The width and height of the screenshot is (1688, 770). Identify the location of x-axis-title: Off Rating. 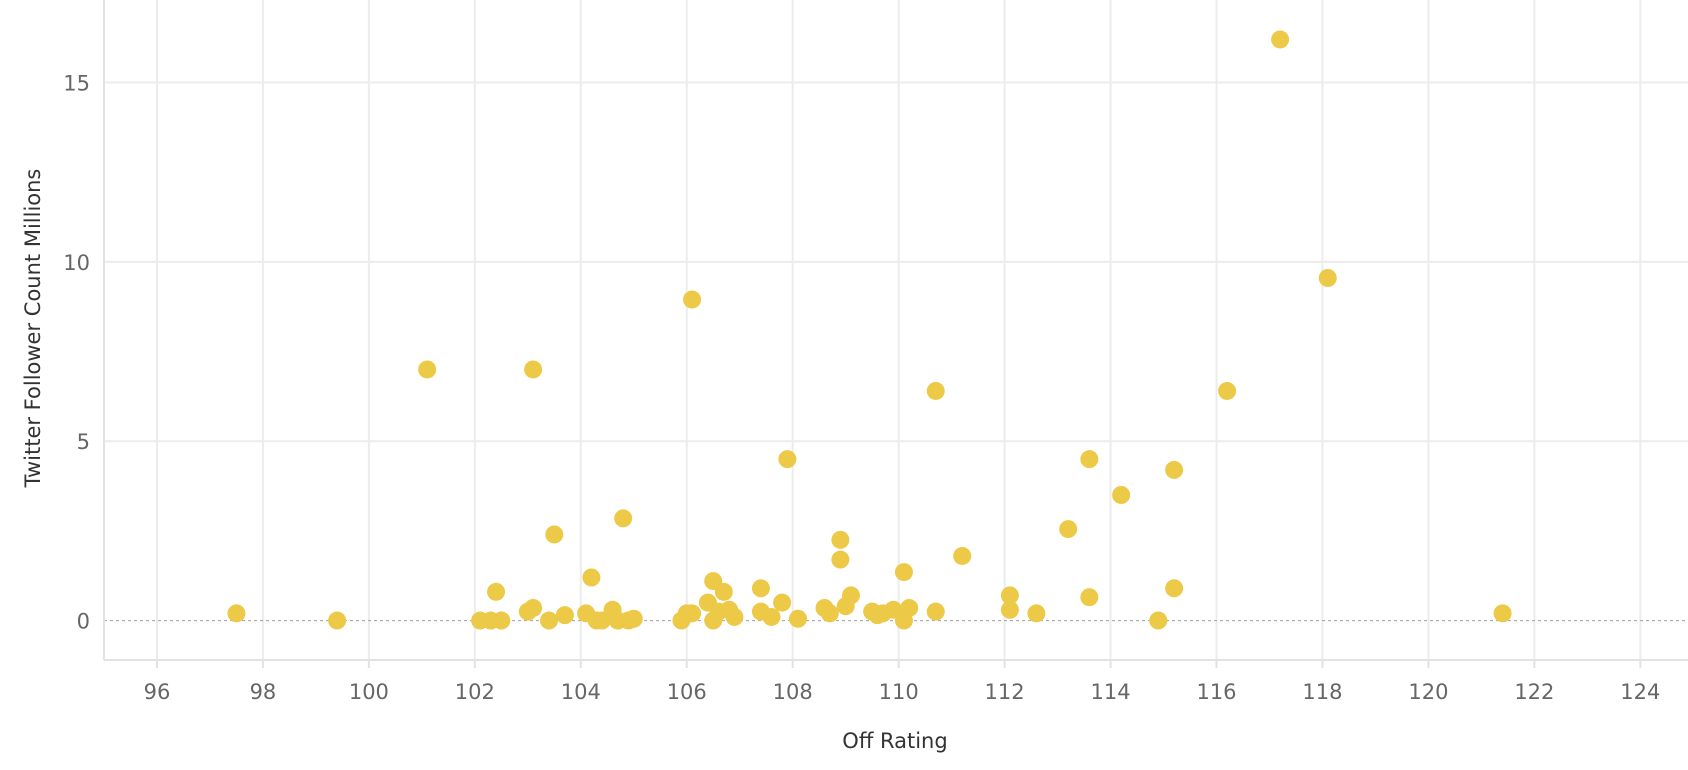
(894, 741).